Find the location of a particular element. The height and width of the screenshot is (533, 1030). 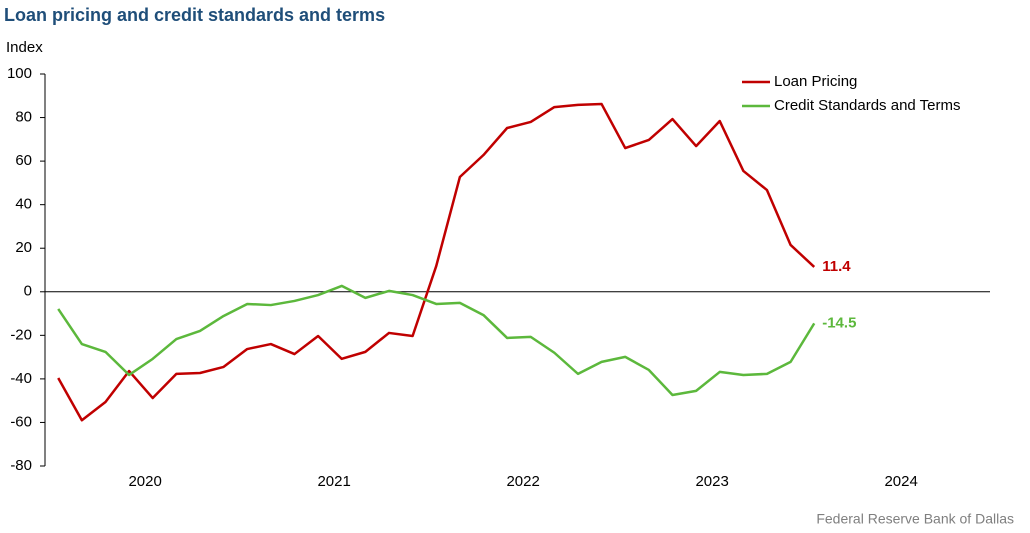

y-tick-label: 20 is located at coordinates (23, 247).